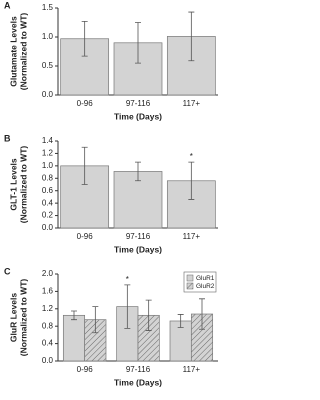 The height and width of the screenshot is (400, 320). What do you see at coordinates (48, 190) in the screenshot?
I see `y-tick-label: 0.6` at bounding box center [48, 190].